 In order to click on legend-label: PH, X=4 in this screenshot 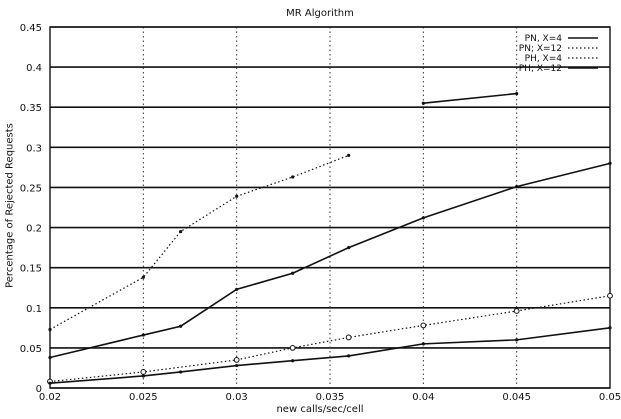, I will do `click(544, 59)`.